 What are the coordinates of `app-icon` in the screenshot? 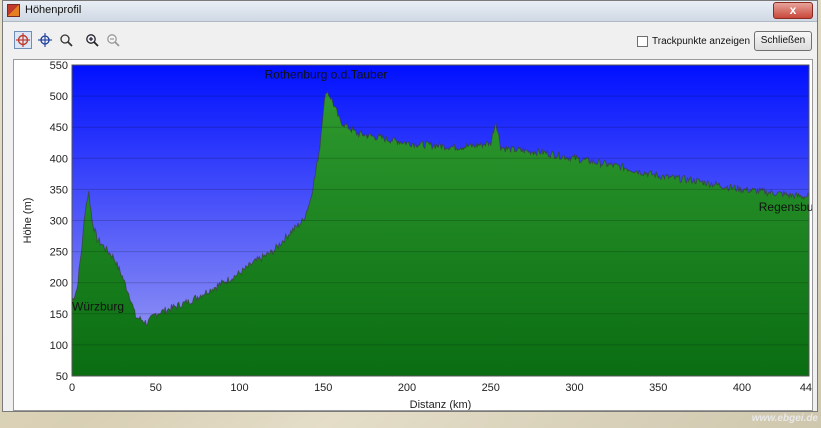 It's located at (13, 10).